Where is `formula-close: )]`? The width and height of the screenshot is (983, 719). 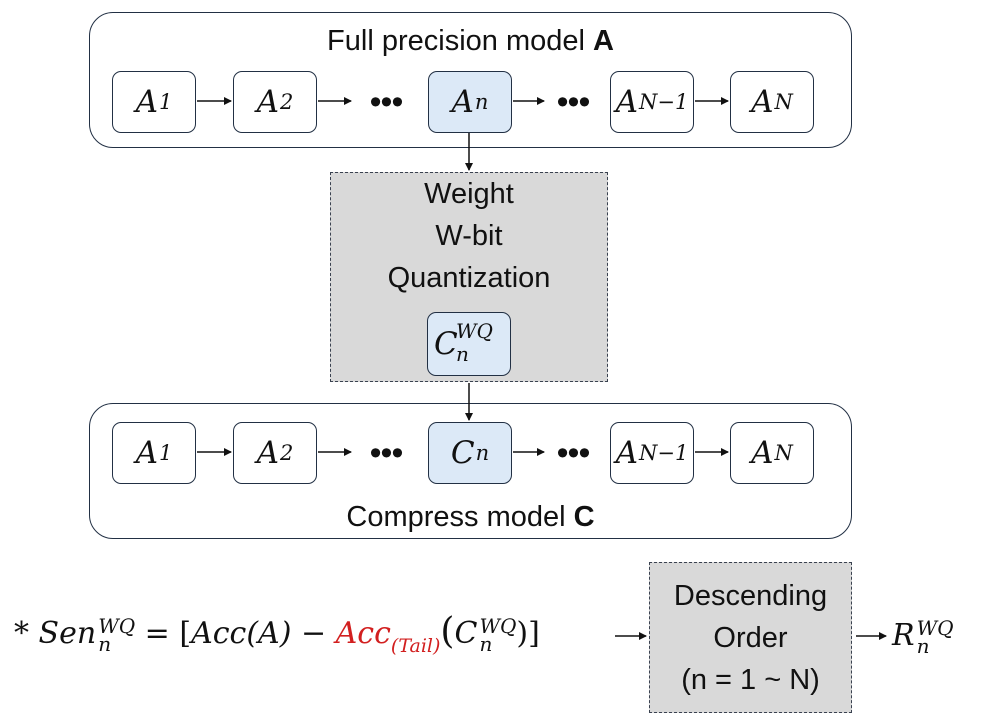
formula-close: )] is located at coordinates (528, 633).